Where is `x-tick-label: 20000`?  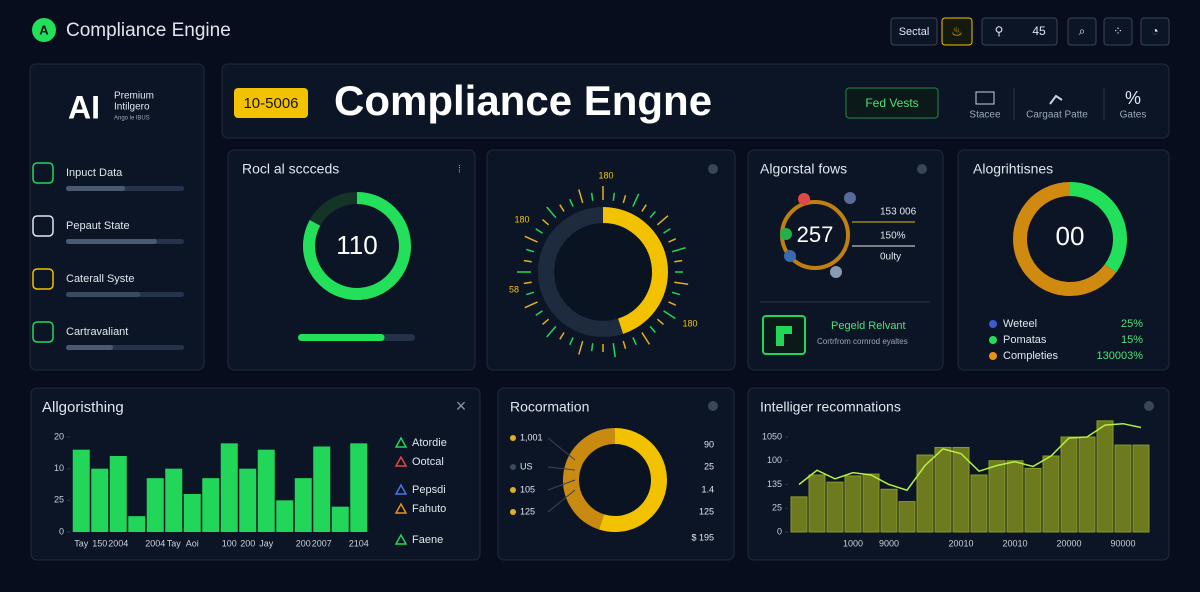
x-tick-label: 20000 is located at coordinates (1068, 543).